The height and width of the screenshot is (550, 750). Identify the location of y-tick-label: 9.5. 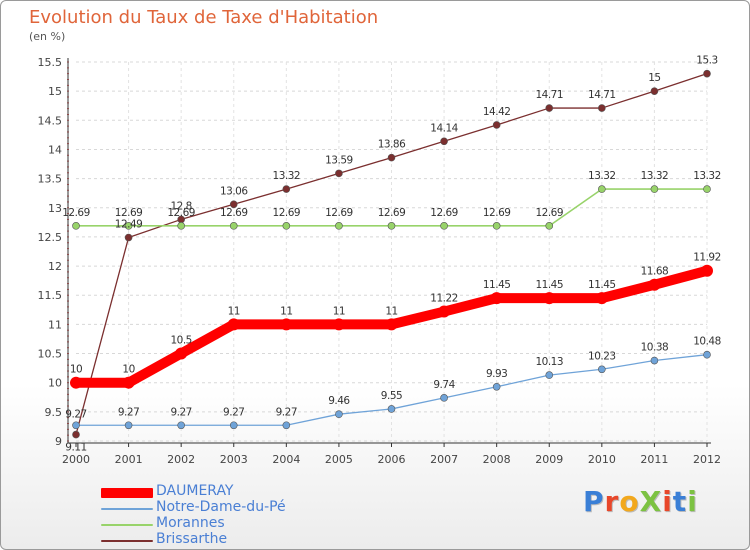
(54, 412).